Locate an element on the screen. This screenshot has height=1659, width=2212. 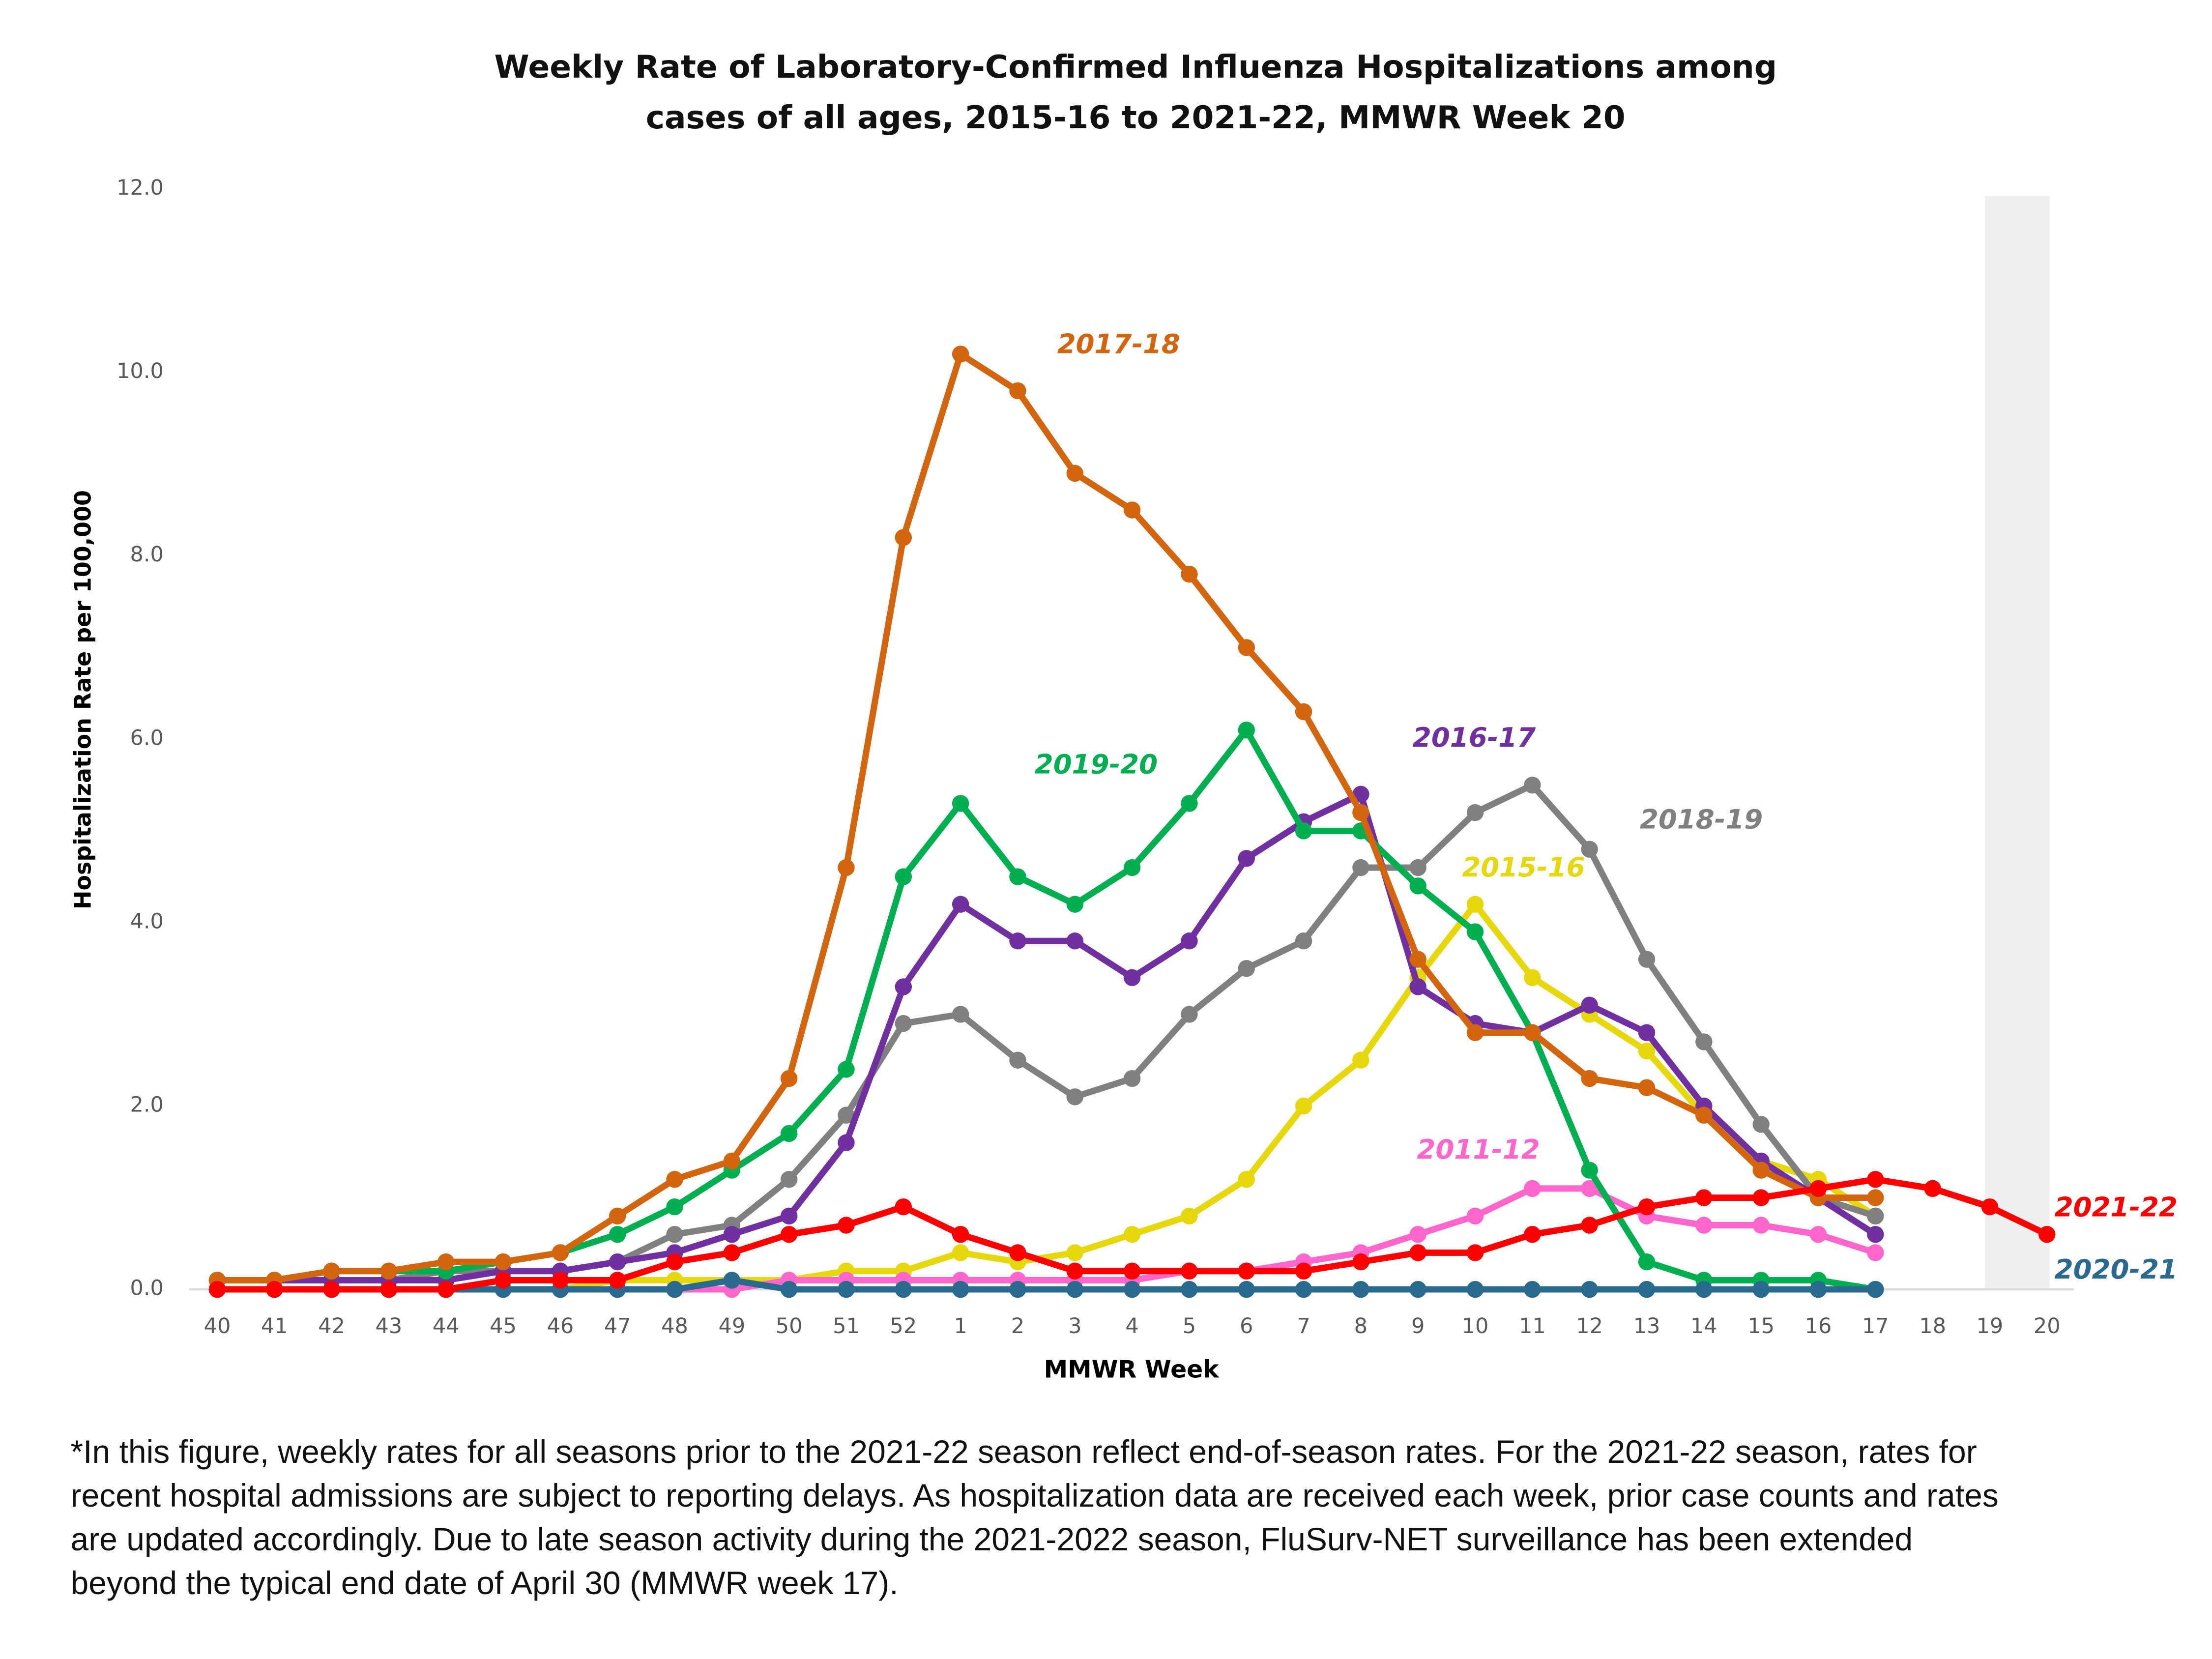
x-tick-label: 48 is located at coordinates (675, 1327).